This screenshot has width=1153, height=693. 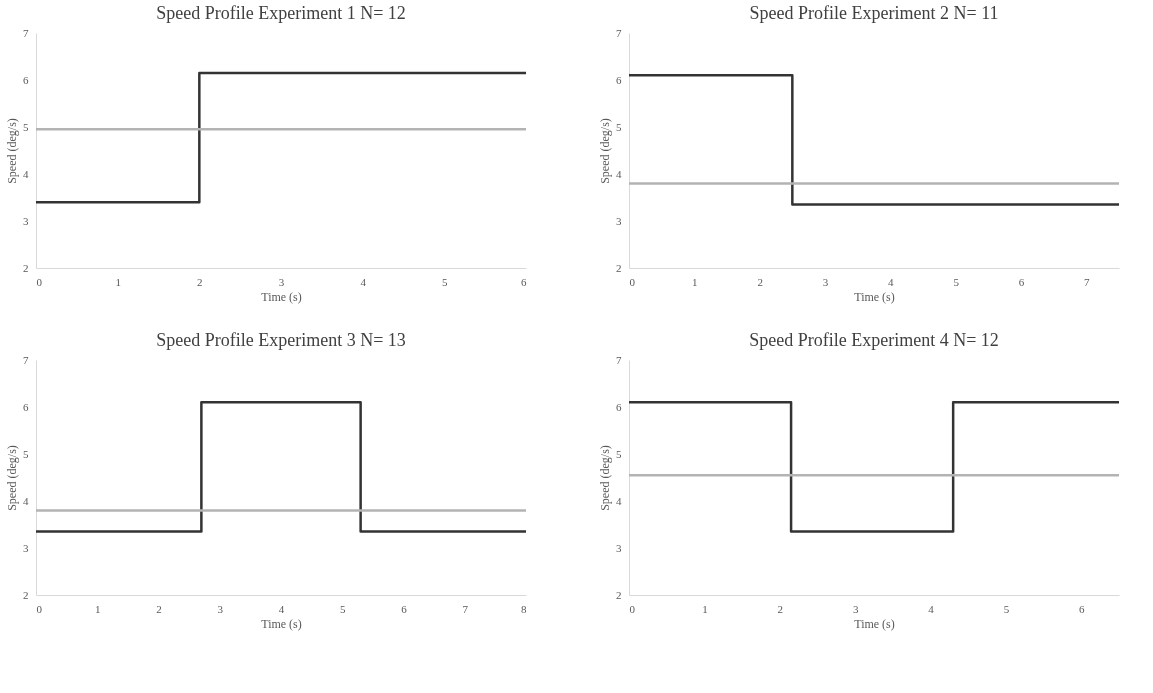 I want to click on chart-title: Speed Profile Experiment 2 N= 11, so click(x=874, y=13).